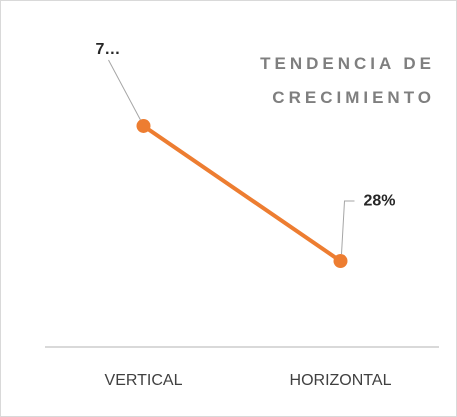  Describe the element at coordinates (341, 380) in the screenshot. I see `x-tick-label: HORIZONTAL` at that location.